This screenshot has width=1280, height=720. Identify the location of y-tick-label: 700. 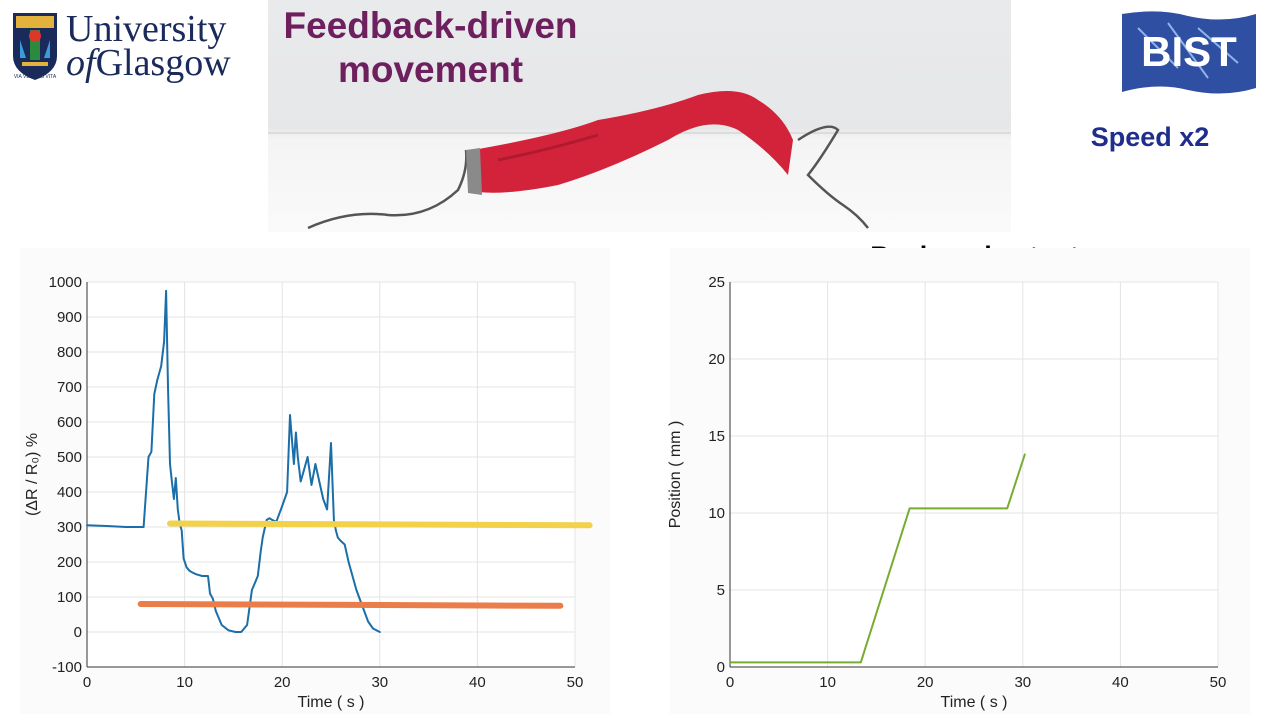
(69, 387).